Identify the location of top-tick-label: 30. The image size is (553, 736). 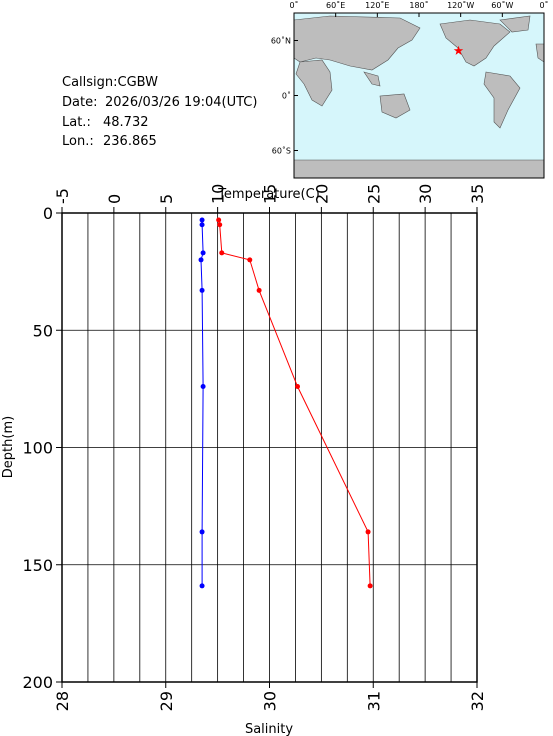
(425, 194).